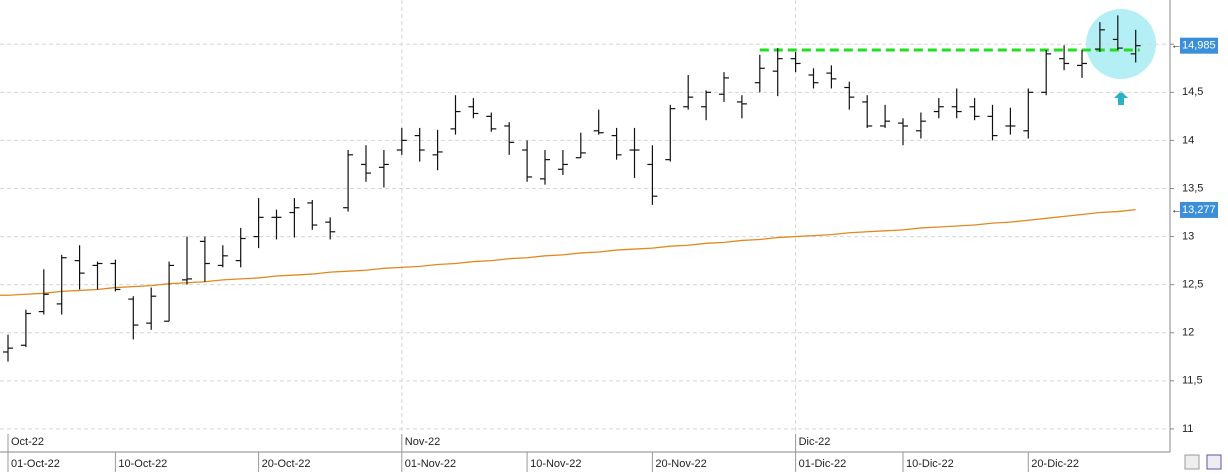 This screenshot has width=1228, height=474. What do you see at coordinates (1055, 464) in the screenshot?
I see `x-tick-label: 20-Dic-22` at bounding box center [1055, 464].